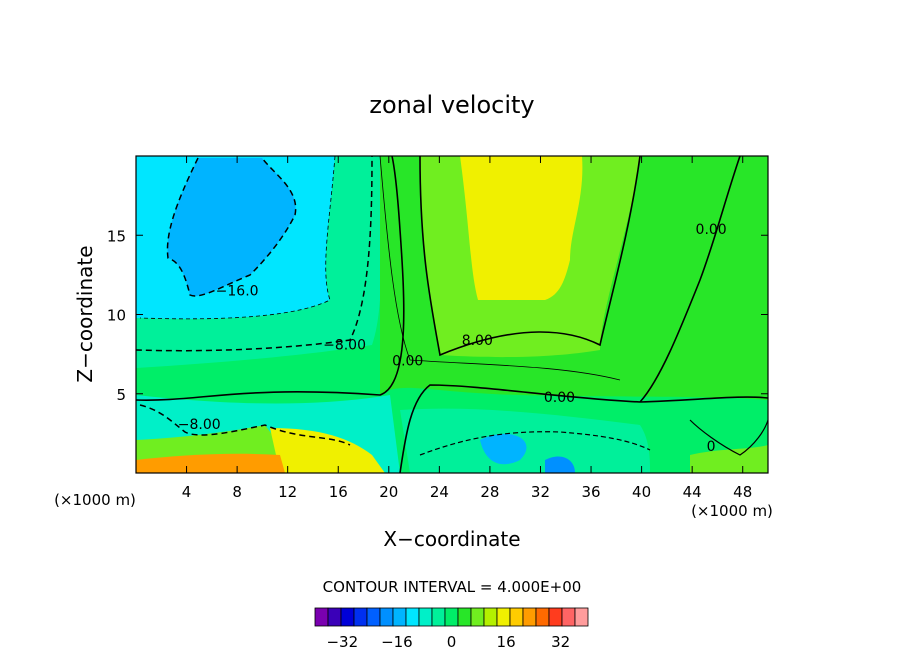 The image size is (904, 654). Describe the element at coordinates (742, 492) in the screenshot. I see `x-tick-label: 48` at that location.